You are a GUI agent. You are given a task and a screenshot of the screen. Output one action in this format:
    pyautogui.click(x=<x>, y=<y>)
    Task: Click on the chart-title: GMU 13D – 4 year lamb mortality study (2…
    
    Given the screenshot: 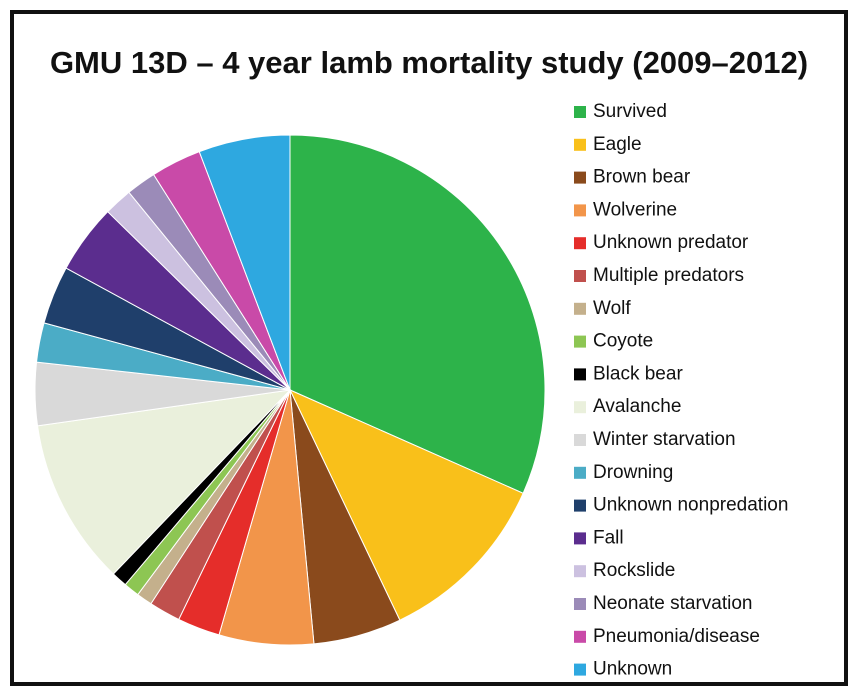 What is the action you would take?
    pyautogui.click(x=429, y=62)
    